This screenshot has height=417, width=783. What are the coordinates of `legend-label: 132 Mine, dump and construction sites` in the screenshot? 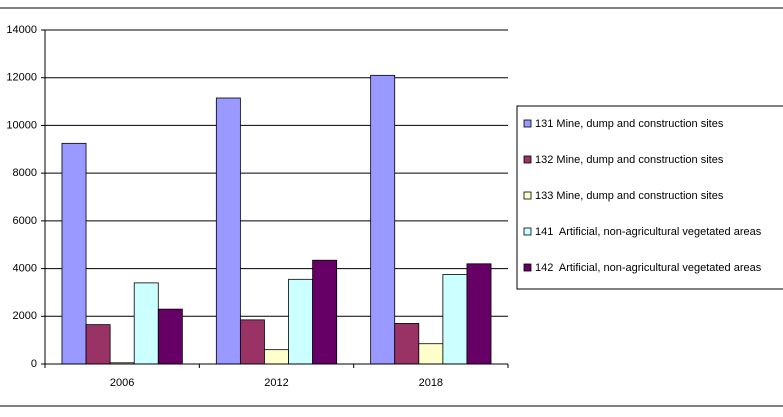 It's located at (629, 160).